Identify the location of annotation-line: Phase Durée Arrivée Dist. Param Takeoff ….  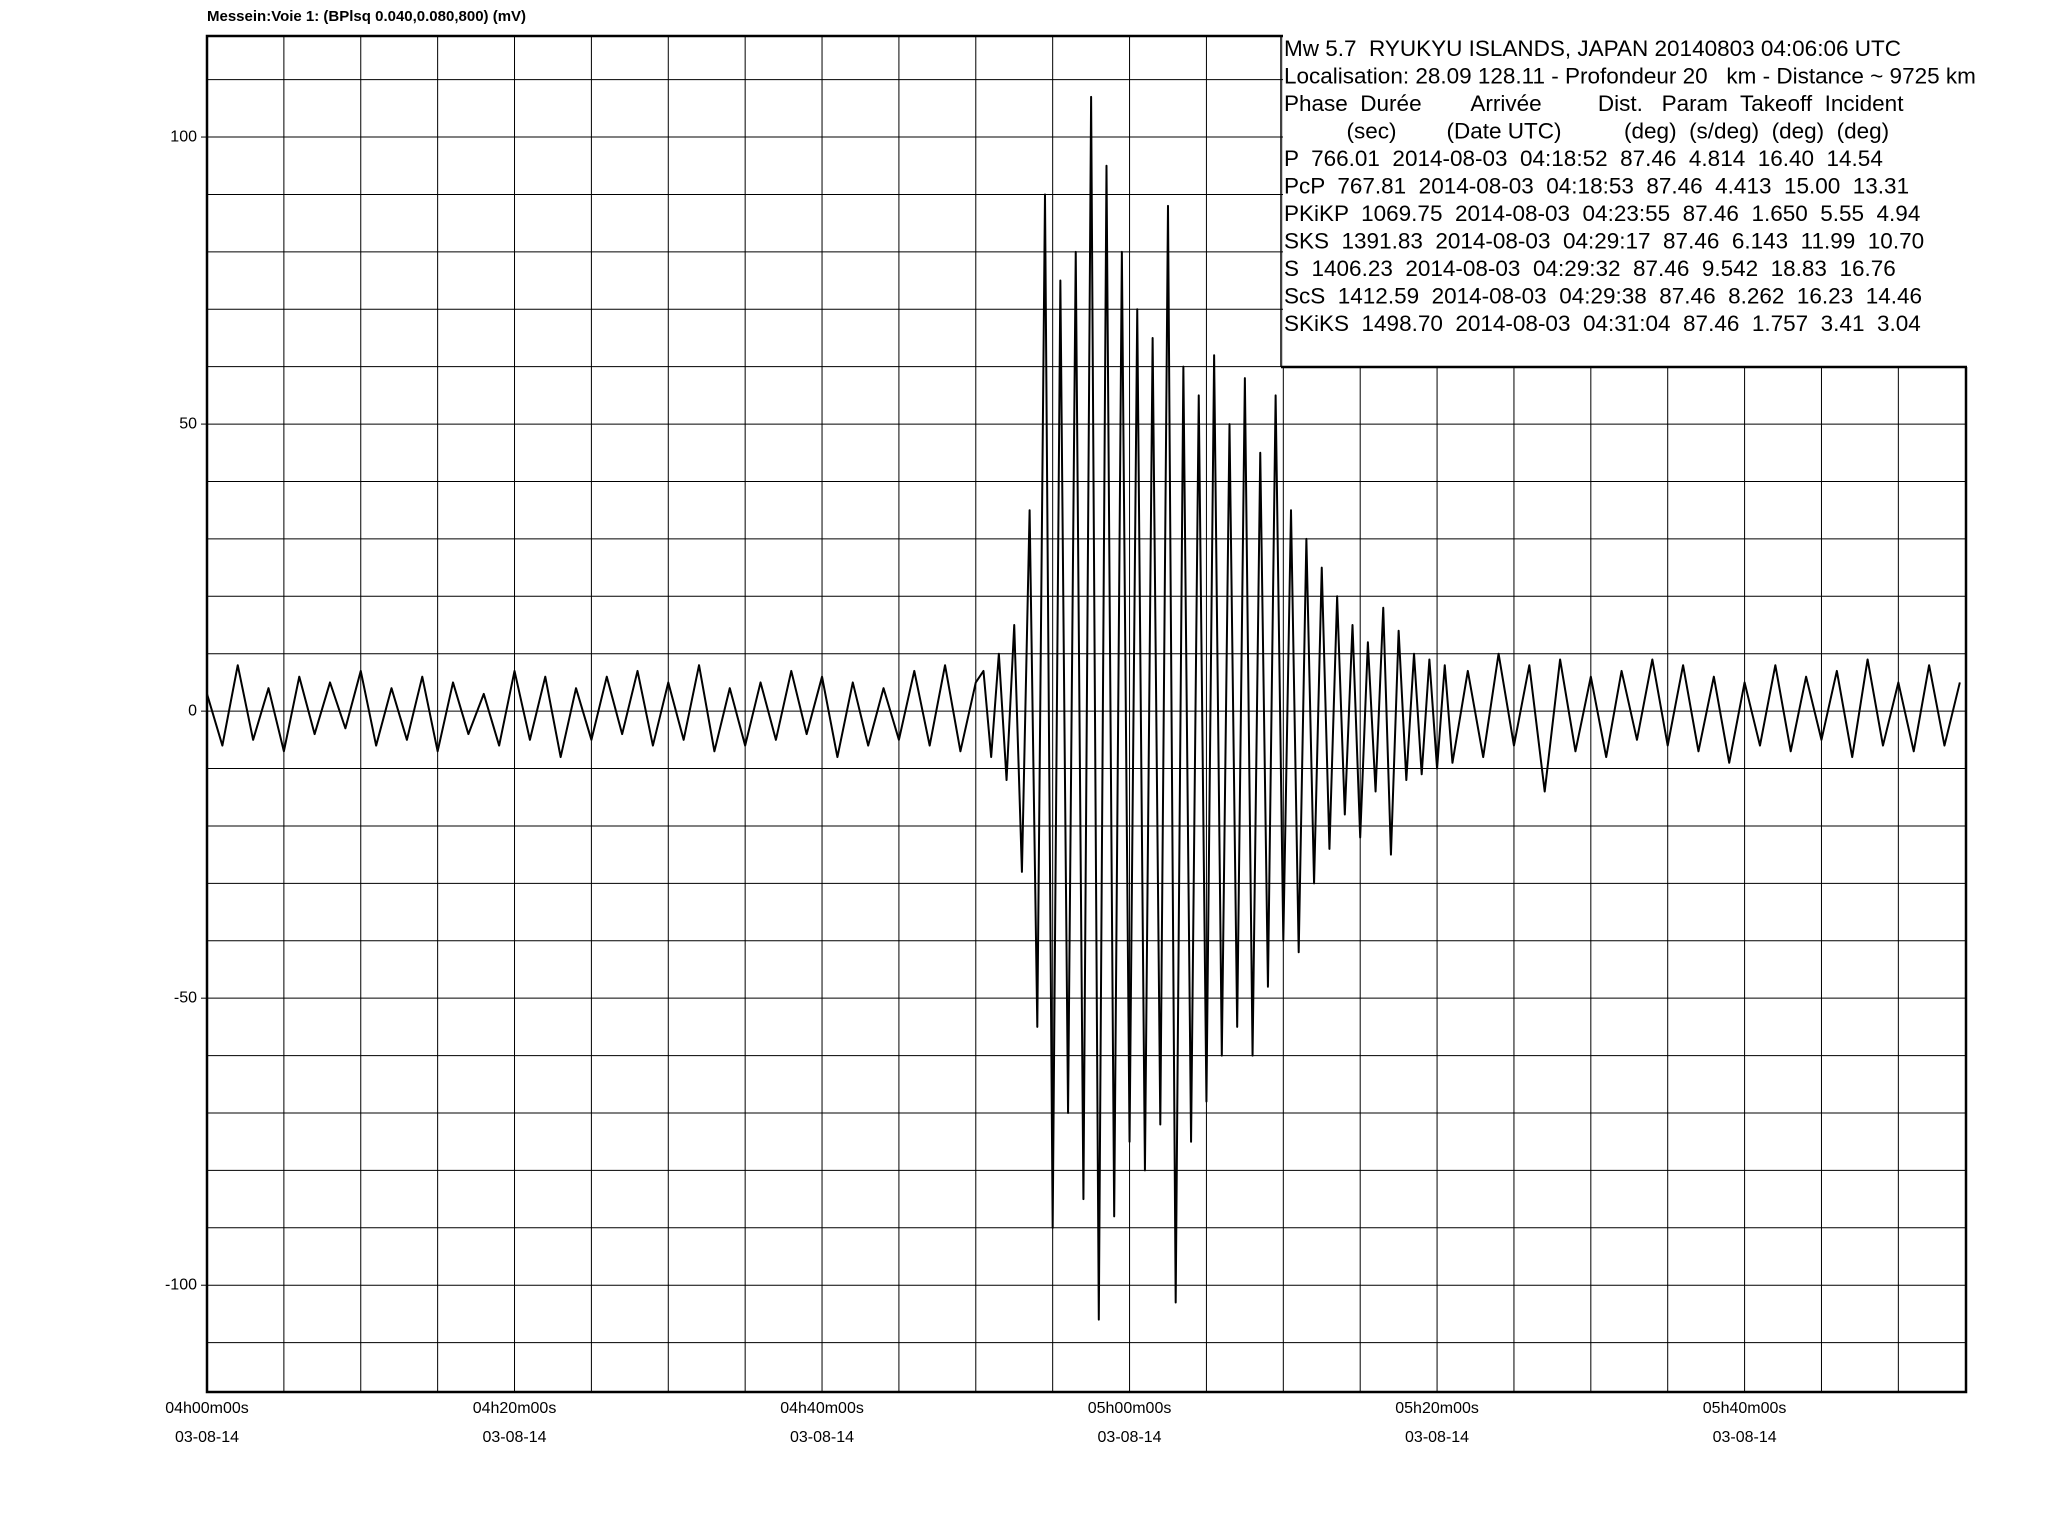
(1594, 103).